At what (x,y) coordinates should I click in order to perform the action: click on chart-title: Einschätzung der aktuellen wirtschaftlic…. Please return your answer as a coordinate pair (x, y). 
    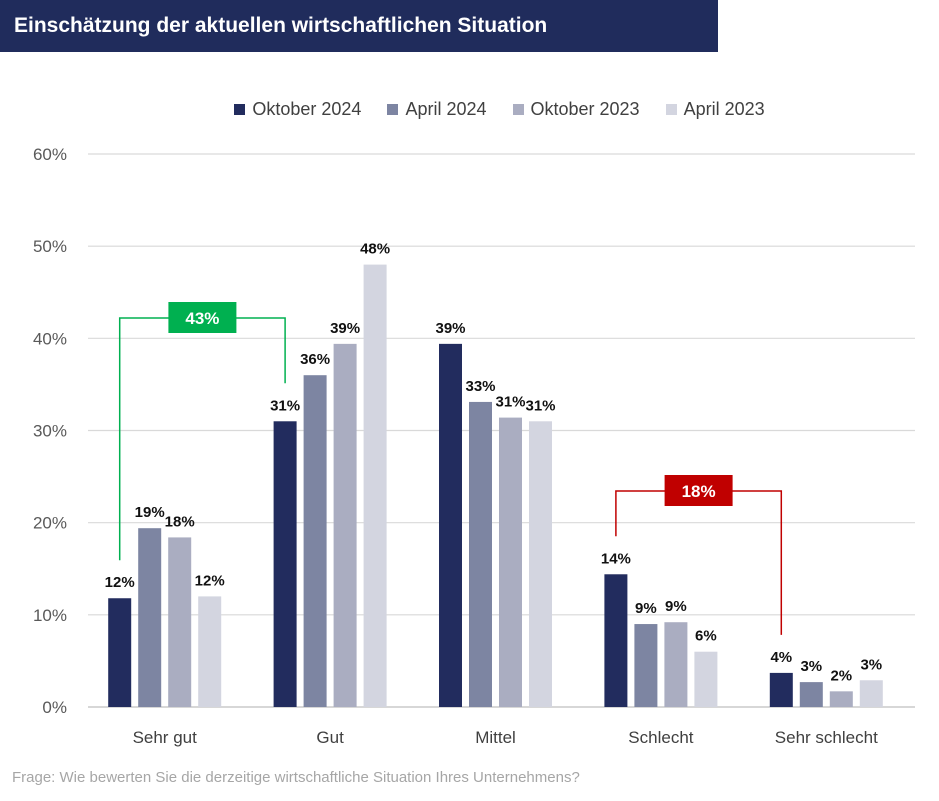
    Looking at the image, I should click on (359, 26).